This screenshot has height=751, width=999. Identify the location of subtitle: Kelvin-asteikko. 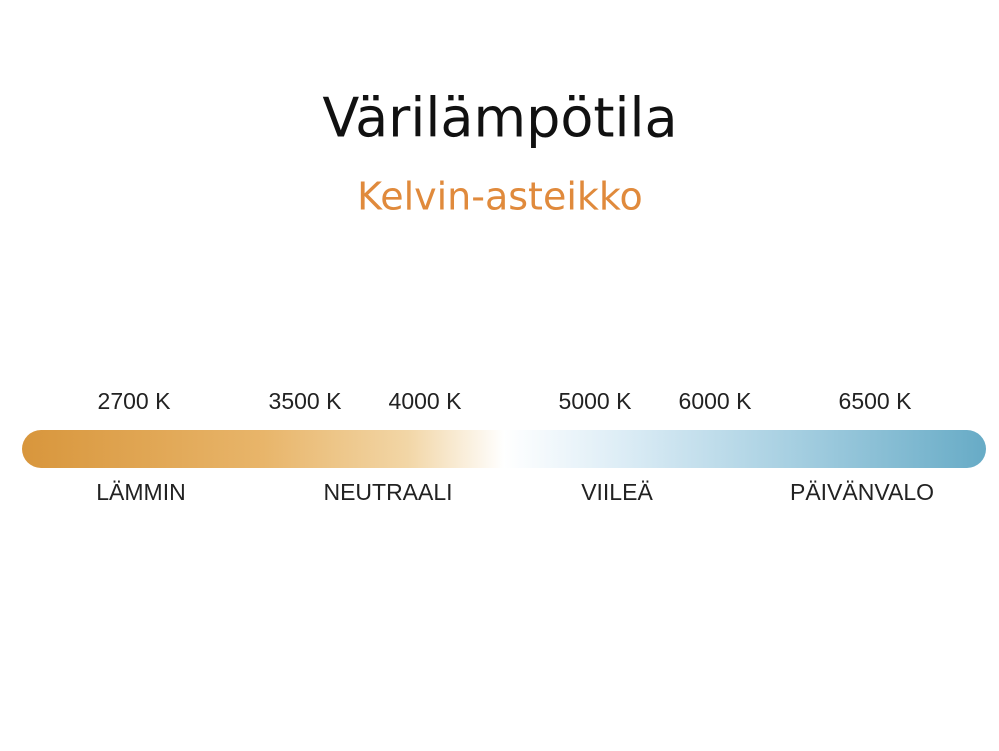
(500, 197).